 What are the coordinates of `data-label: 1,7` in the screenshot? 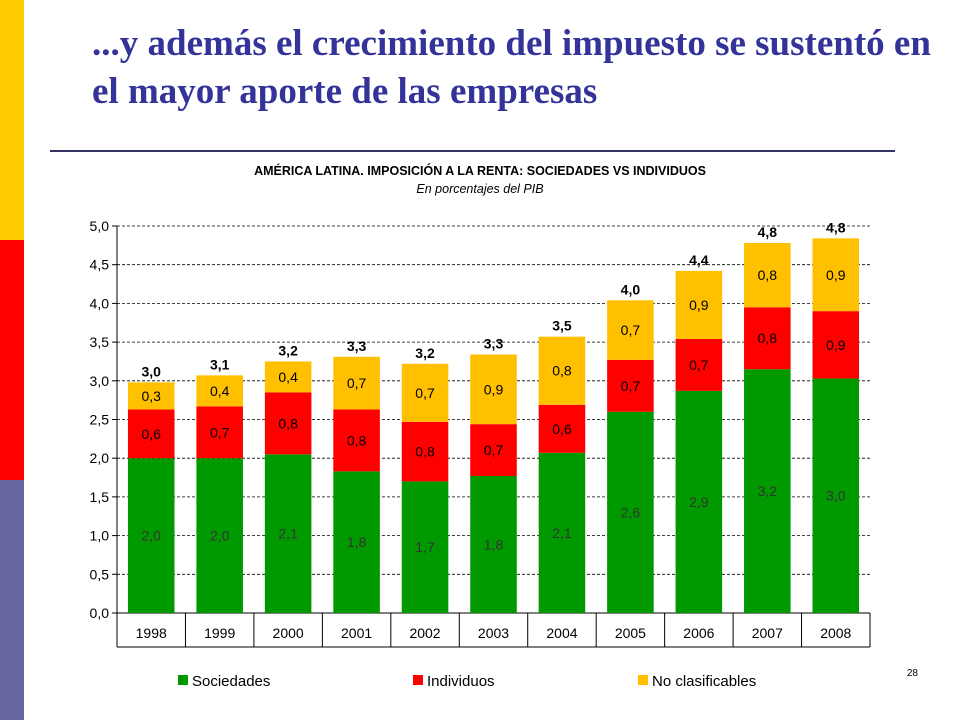 It's located at (425, 547).